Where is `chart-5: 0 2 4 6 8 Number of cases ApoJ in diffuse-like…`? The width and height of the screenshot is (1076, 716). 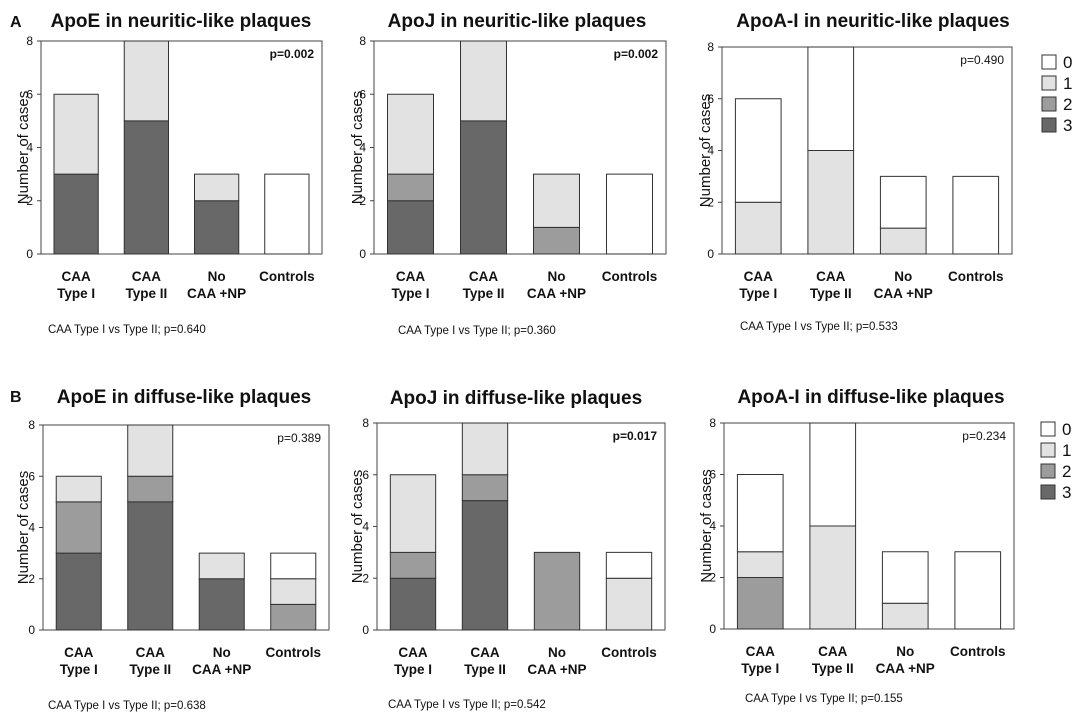
chart-5: 0 2 4 6 8 Number of cases ApoJ in diffuse-like… is located at coordinates (507, 549).